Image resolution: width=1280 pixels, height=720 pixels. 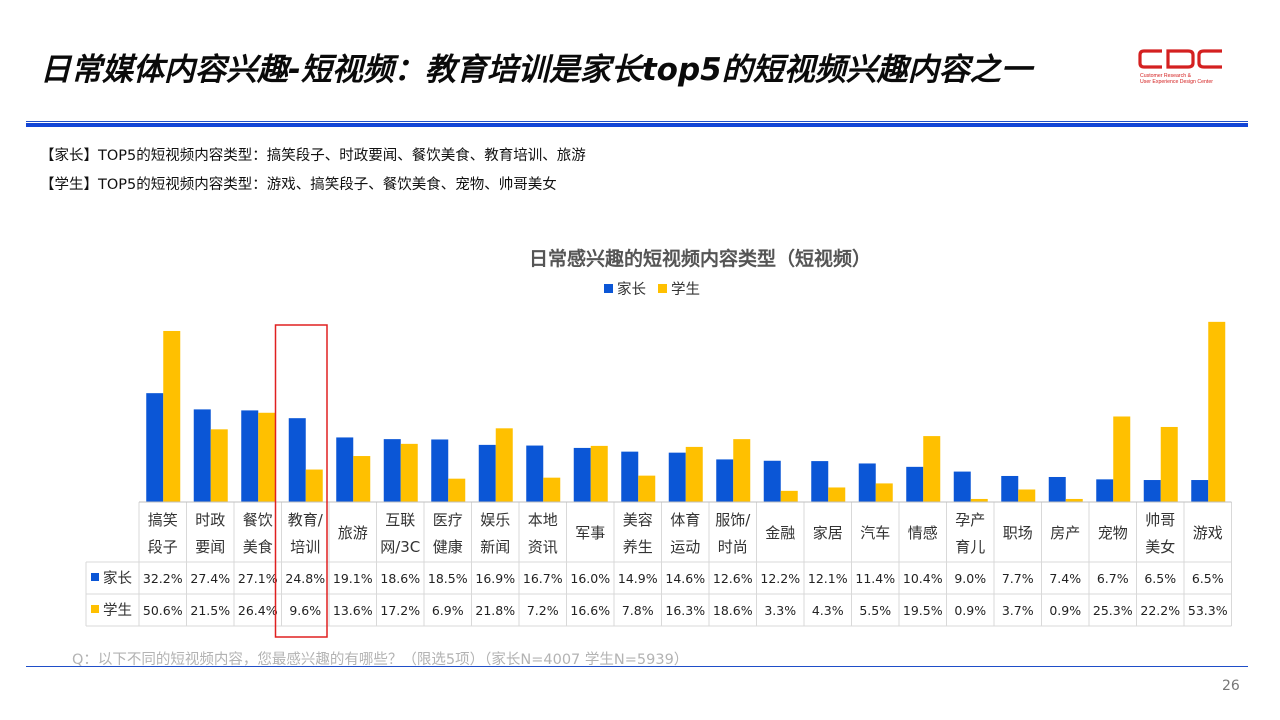 I want to click on table-series-label: 学生, so click(x=117, y=610).